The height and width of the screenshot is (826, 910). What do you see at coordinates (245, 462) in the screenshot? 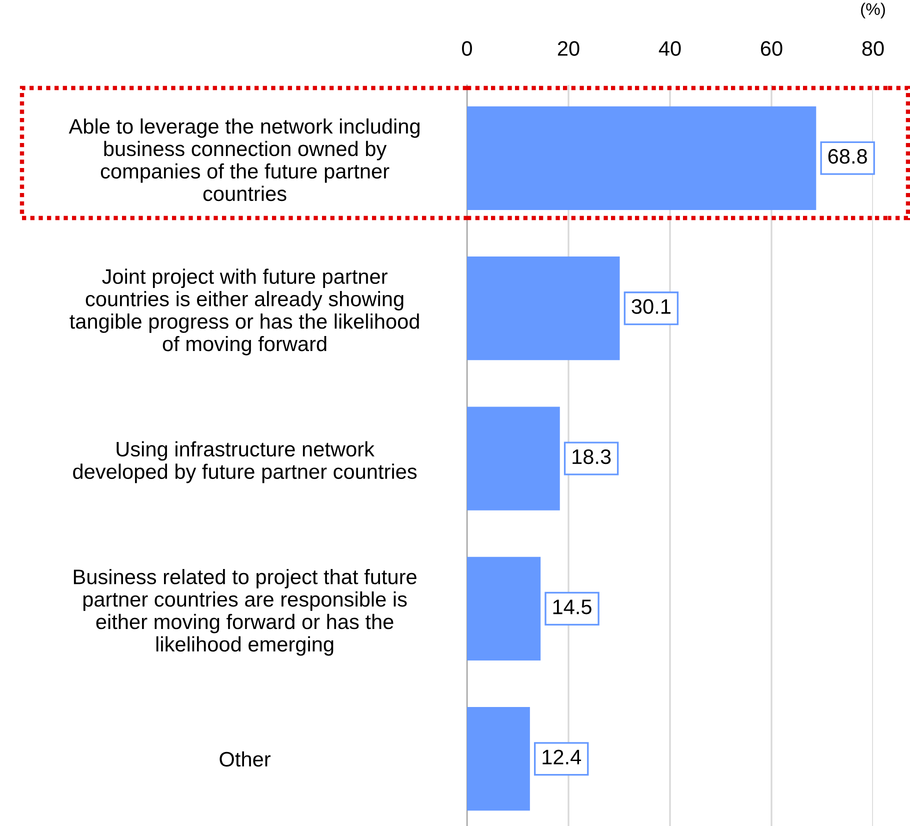
I see `y-tick-label: Using infrastructure network developed by future partner countries` at bounding box center [245, 462].